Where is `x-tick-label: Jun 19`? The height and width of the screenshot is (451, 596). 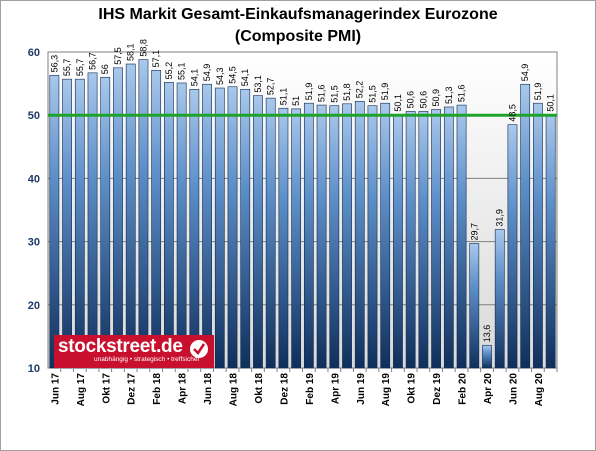
x-tick-label: Jun 19 is located at coordinates (361, 389).